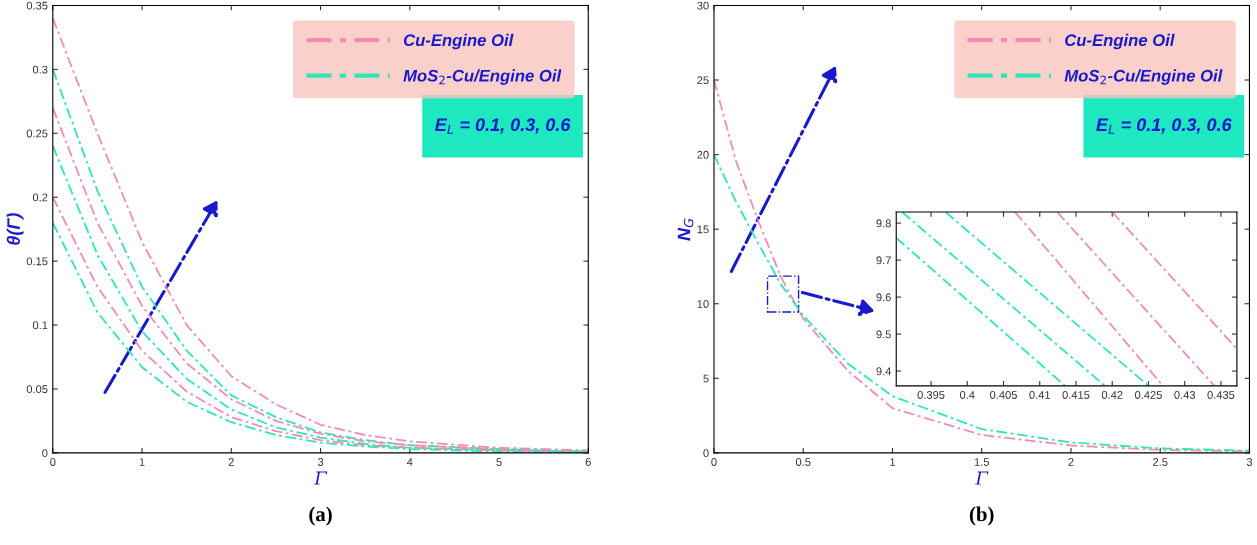  What do you see at coordinates (1185, 395) in the screenshot?
I see `x-tick-label: 0.43` at bounding box center [1185, 395].